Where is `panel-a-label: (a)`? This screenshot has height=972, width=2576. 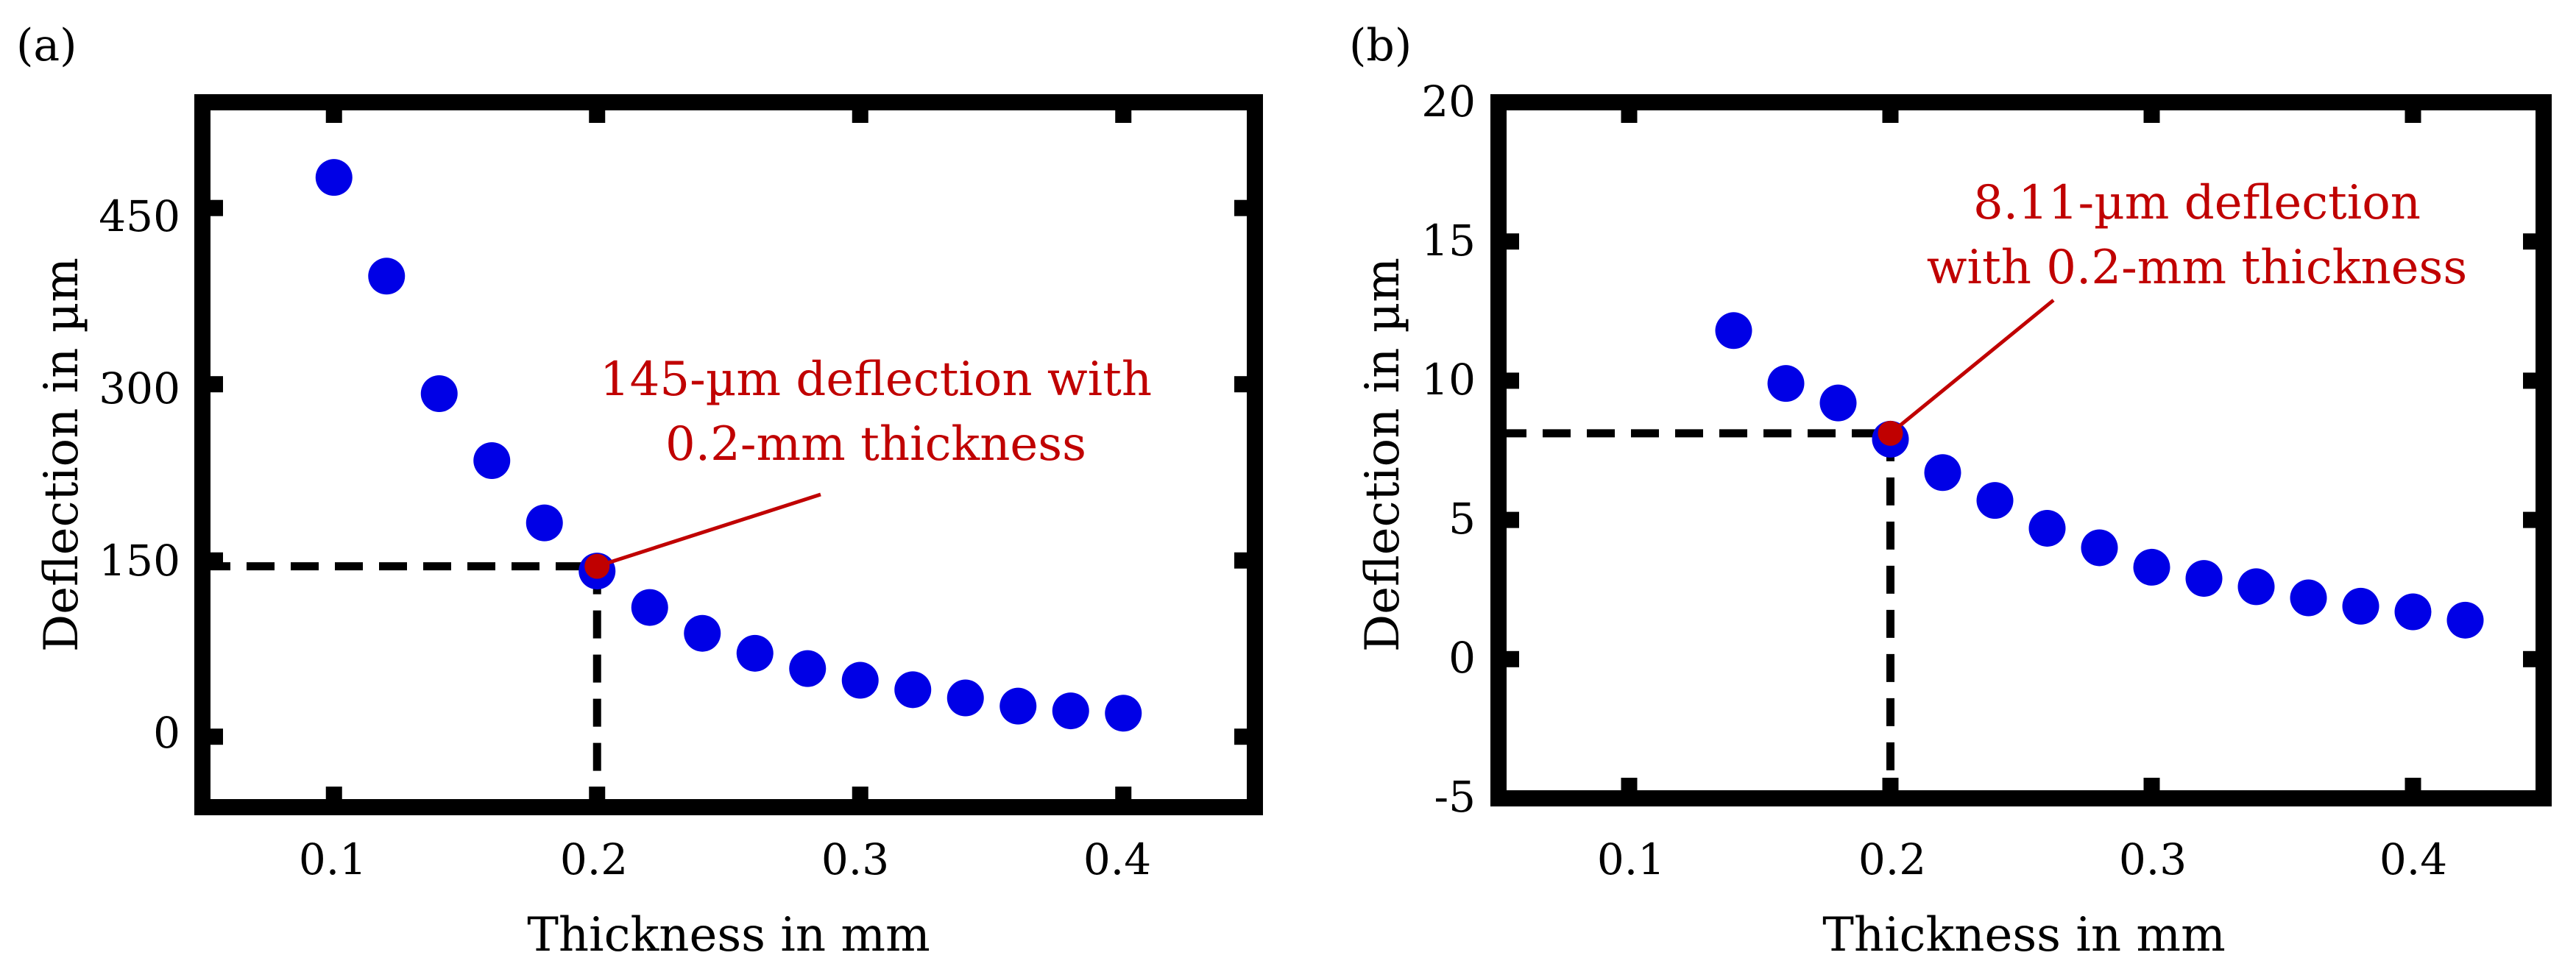
panel-a-label: (a) is located at coordinates (46, 45).